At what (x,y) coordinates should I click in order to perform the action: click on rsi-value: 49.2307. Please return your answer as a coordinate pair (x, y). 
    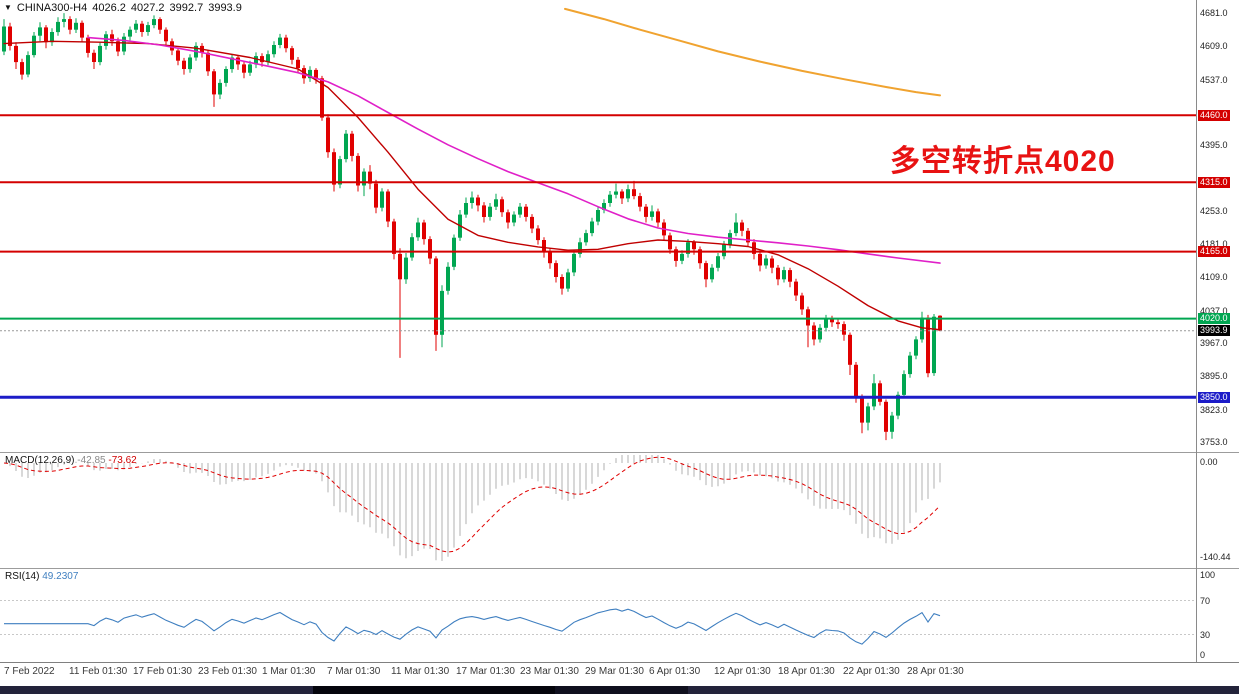
    Looking at the image, I should click on (60, 576).